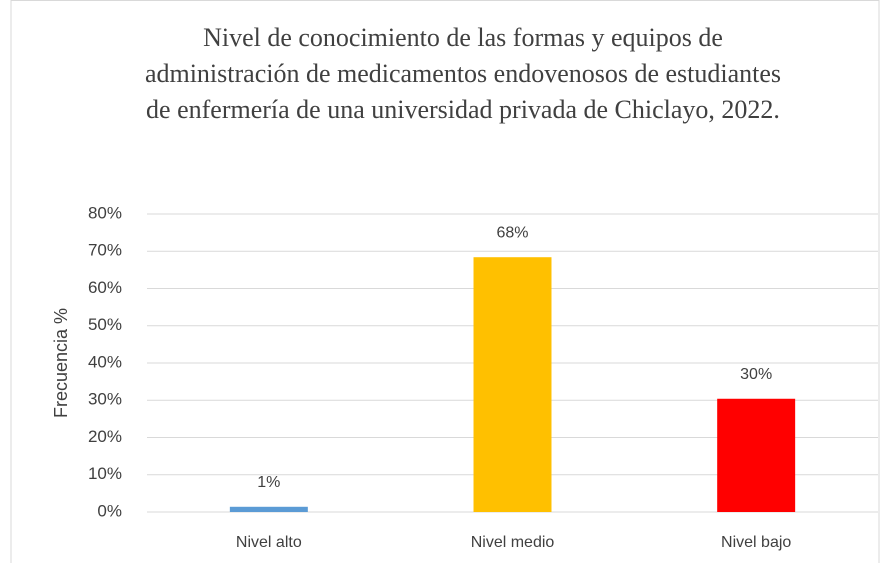 This screenshot has width=891, height=563. What do you see at coordinates (756, 542) in the screenshot?
I see `x-tick-label: Nivel bajo` at bounding box center [756, 542].